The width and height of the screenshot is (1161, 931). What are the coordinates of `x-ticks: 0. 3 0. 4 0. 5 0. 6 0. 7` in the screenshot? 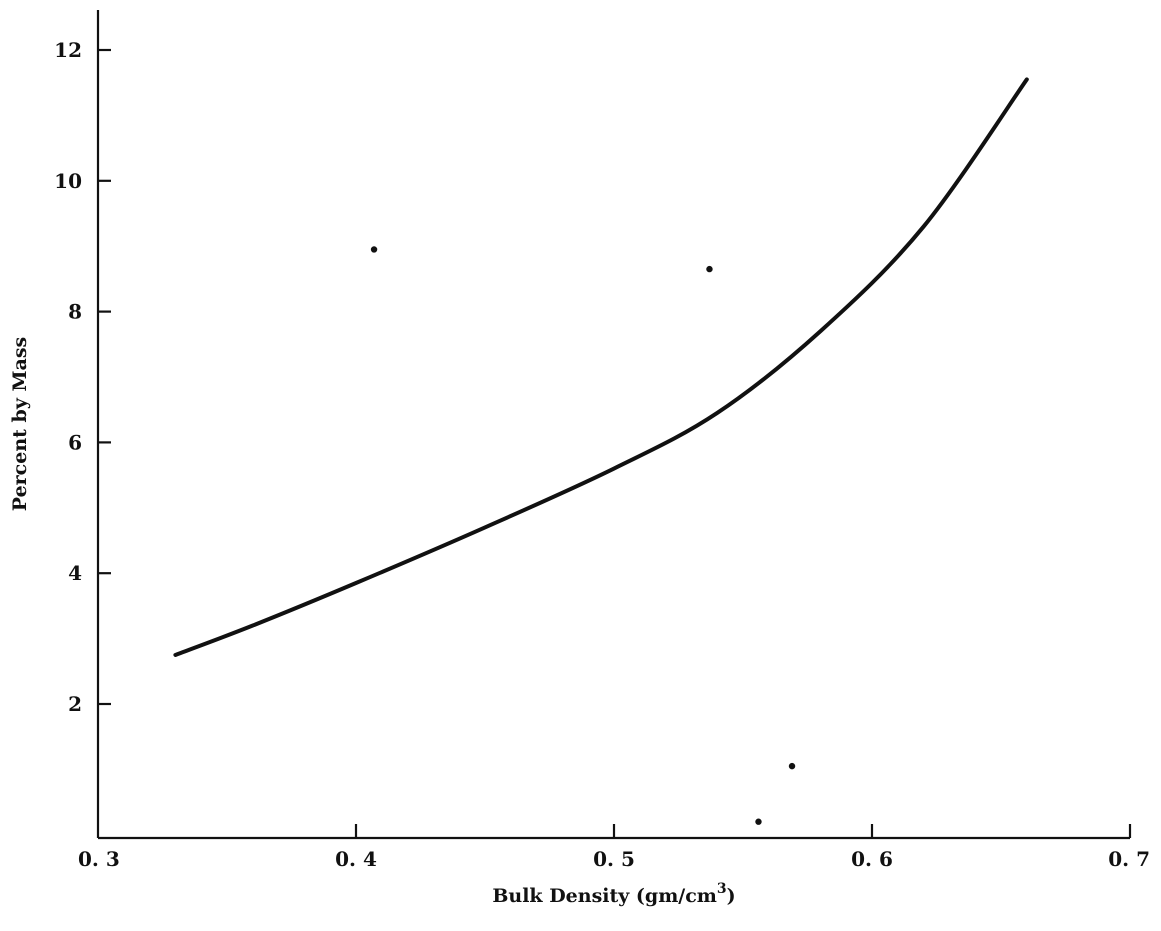 It's located at (614, 847).